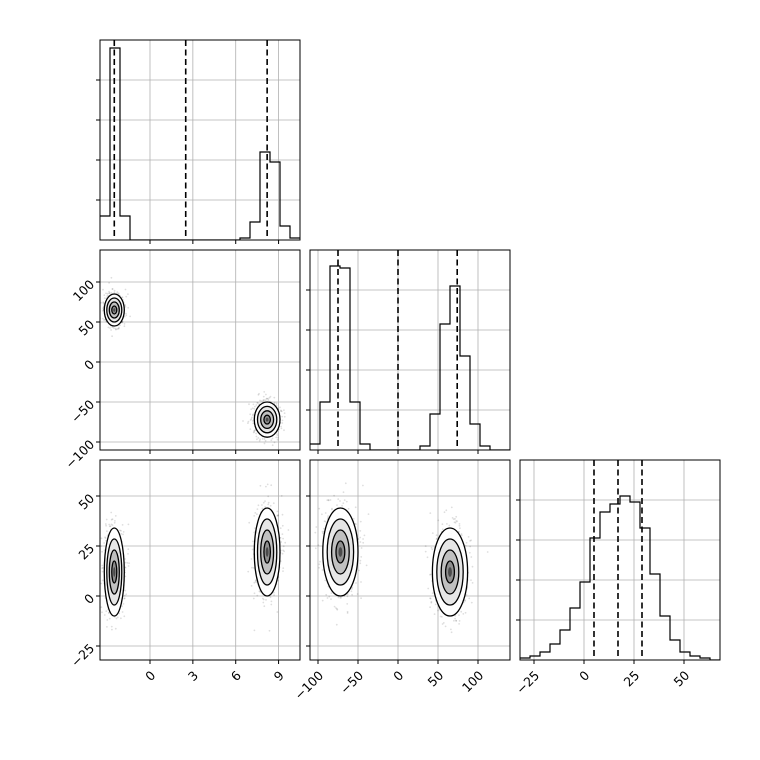 The width and height of the screenshot is (760, 760). What do you see at coordinates (193, 361) in the screenshot?
I see `scatter-contents-p1_vs_p0` at bounding box center [193, 361].